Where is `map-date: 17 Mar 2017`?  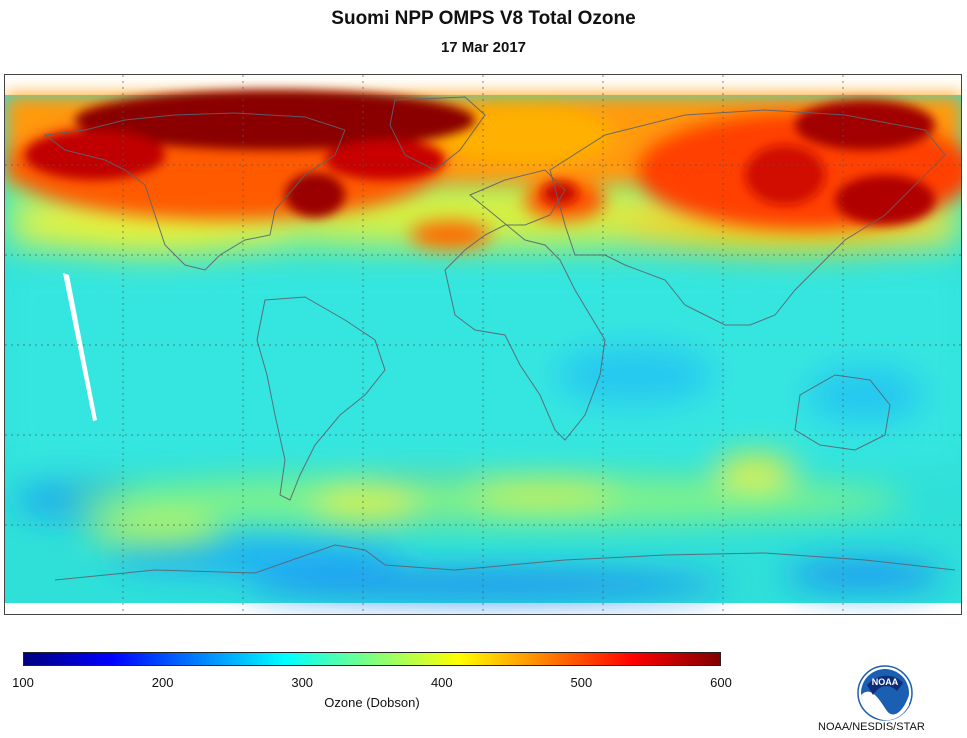 map-date: 17 Mar 2017 is located at coordinates (483, 47).